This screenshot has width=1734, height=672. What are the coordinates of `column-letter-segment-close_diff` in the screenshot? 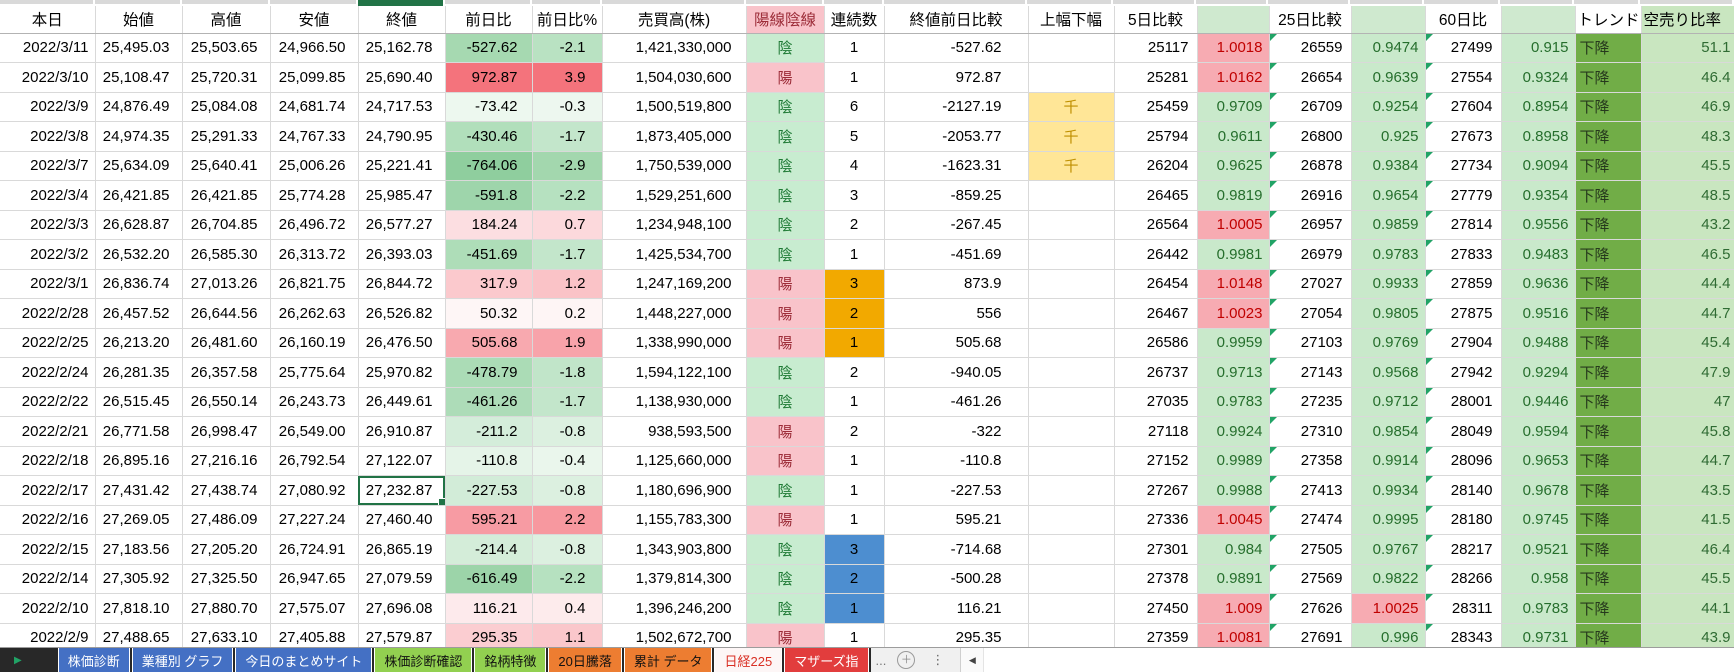 It's located at (955, 2).